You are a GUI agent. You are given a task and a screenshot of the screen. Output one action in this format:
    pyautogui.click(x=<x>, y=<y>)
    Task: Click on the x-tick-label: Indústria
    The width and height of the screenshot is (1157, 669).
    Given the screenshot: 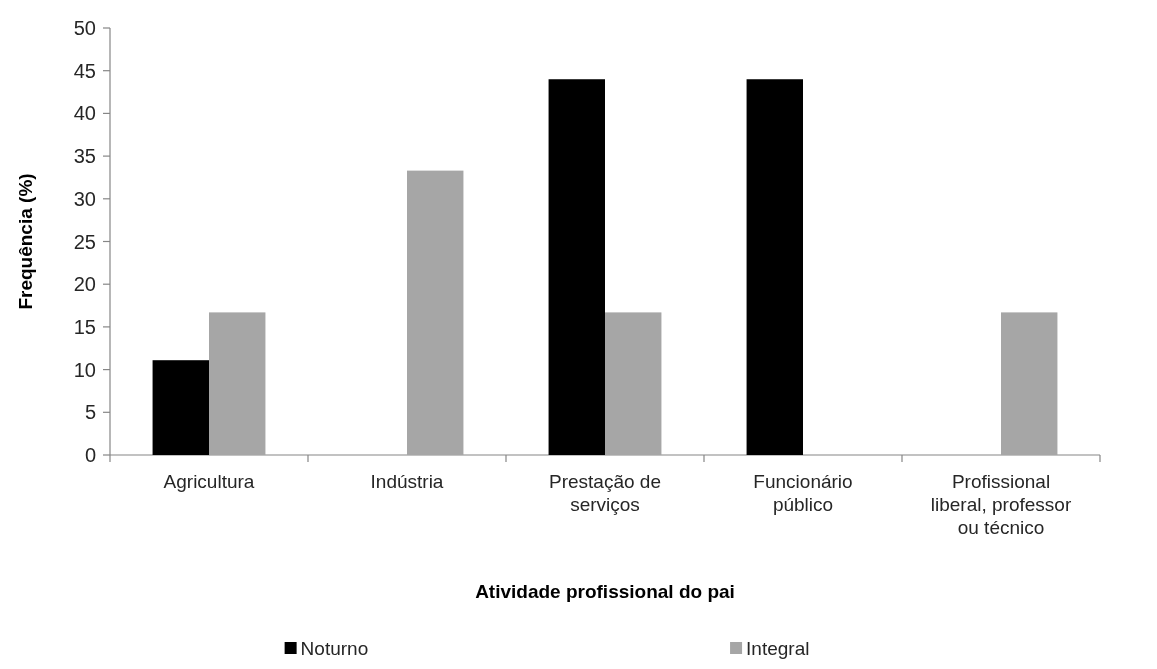 What is the action you would take?
    pyautogui.click(x=407, y=481)
    